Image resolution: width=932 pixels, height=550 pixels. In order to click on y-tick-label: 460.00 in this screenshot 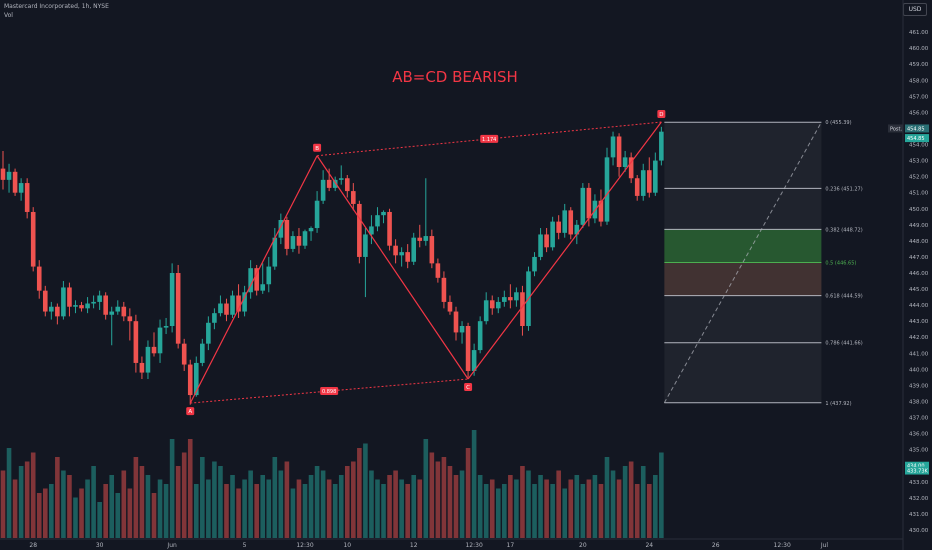, I will do `click(919, 49)`.